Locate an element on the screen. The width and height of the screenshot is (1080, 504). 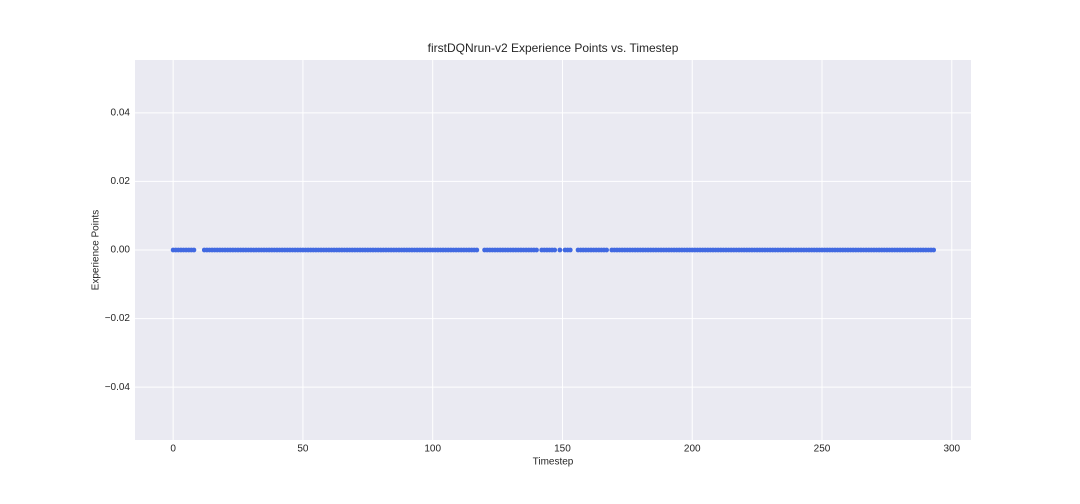
x-tick-label: 300 is located at coordinates (951, 449).